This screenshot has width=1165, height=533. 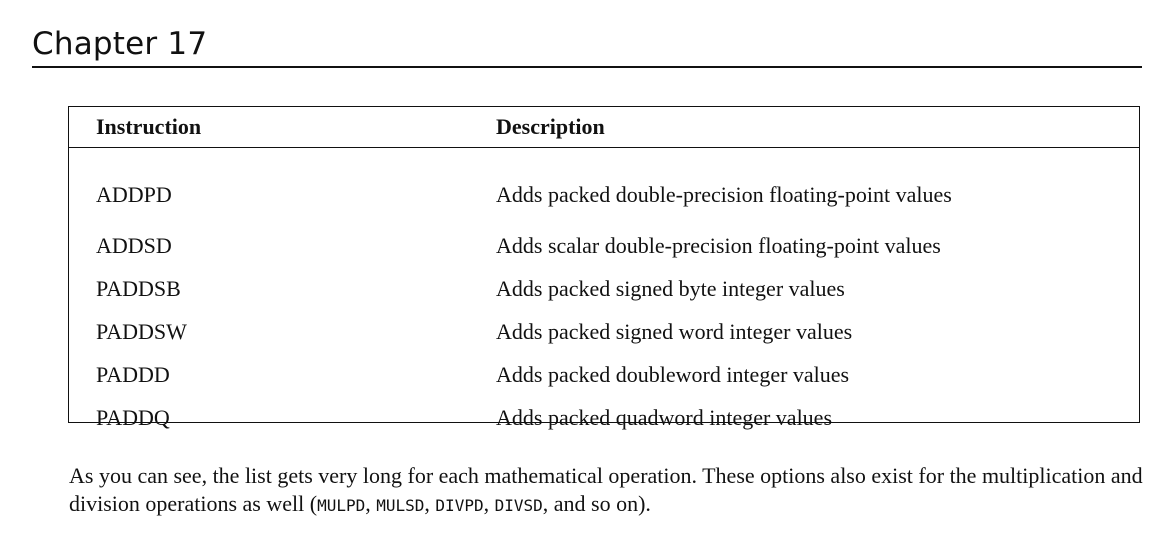 I want to click on instruction-cell: ADDSD, so click(x=134, y=245).